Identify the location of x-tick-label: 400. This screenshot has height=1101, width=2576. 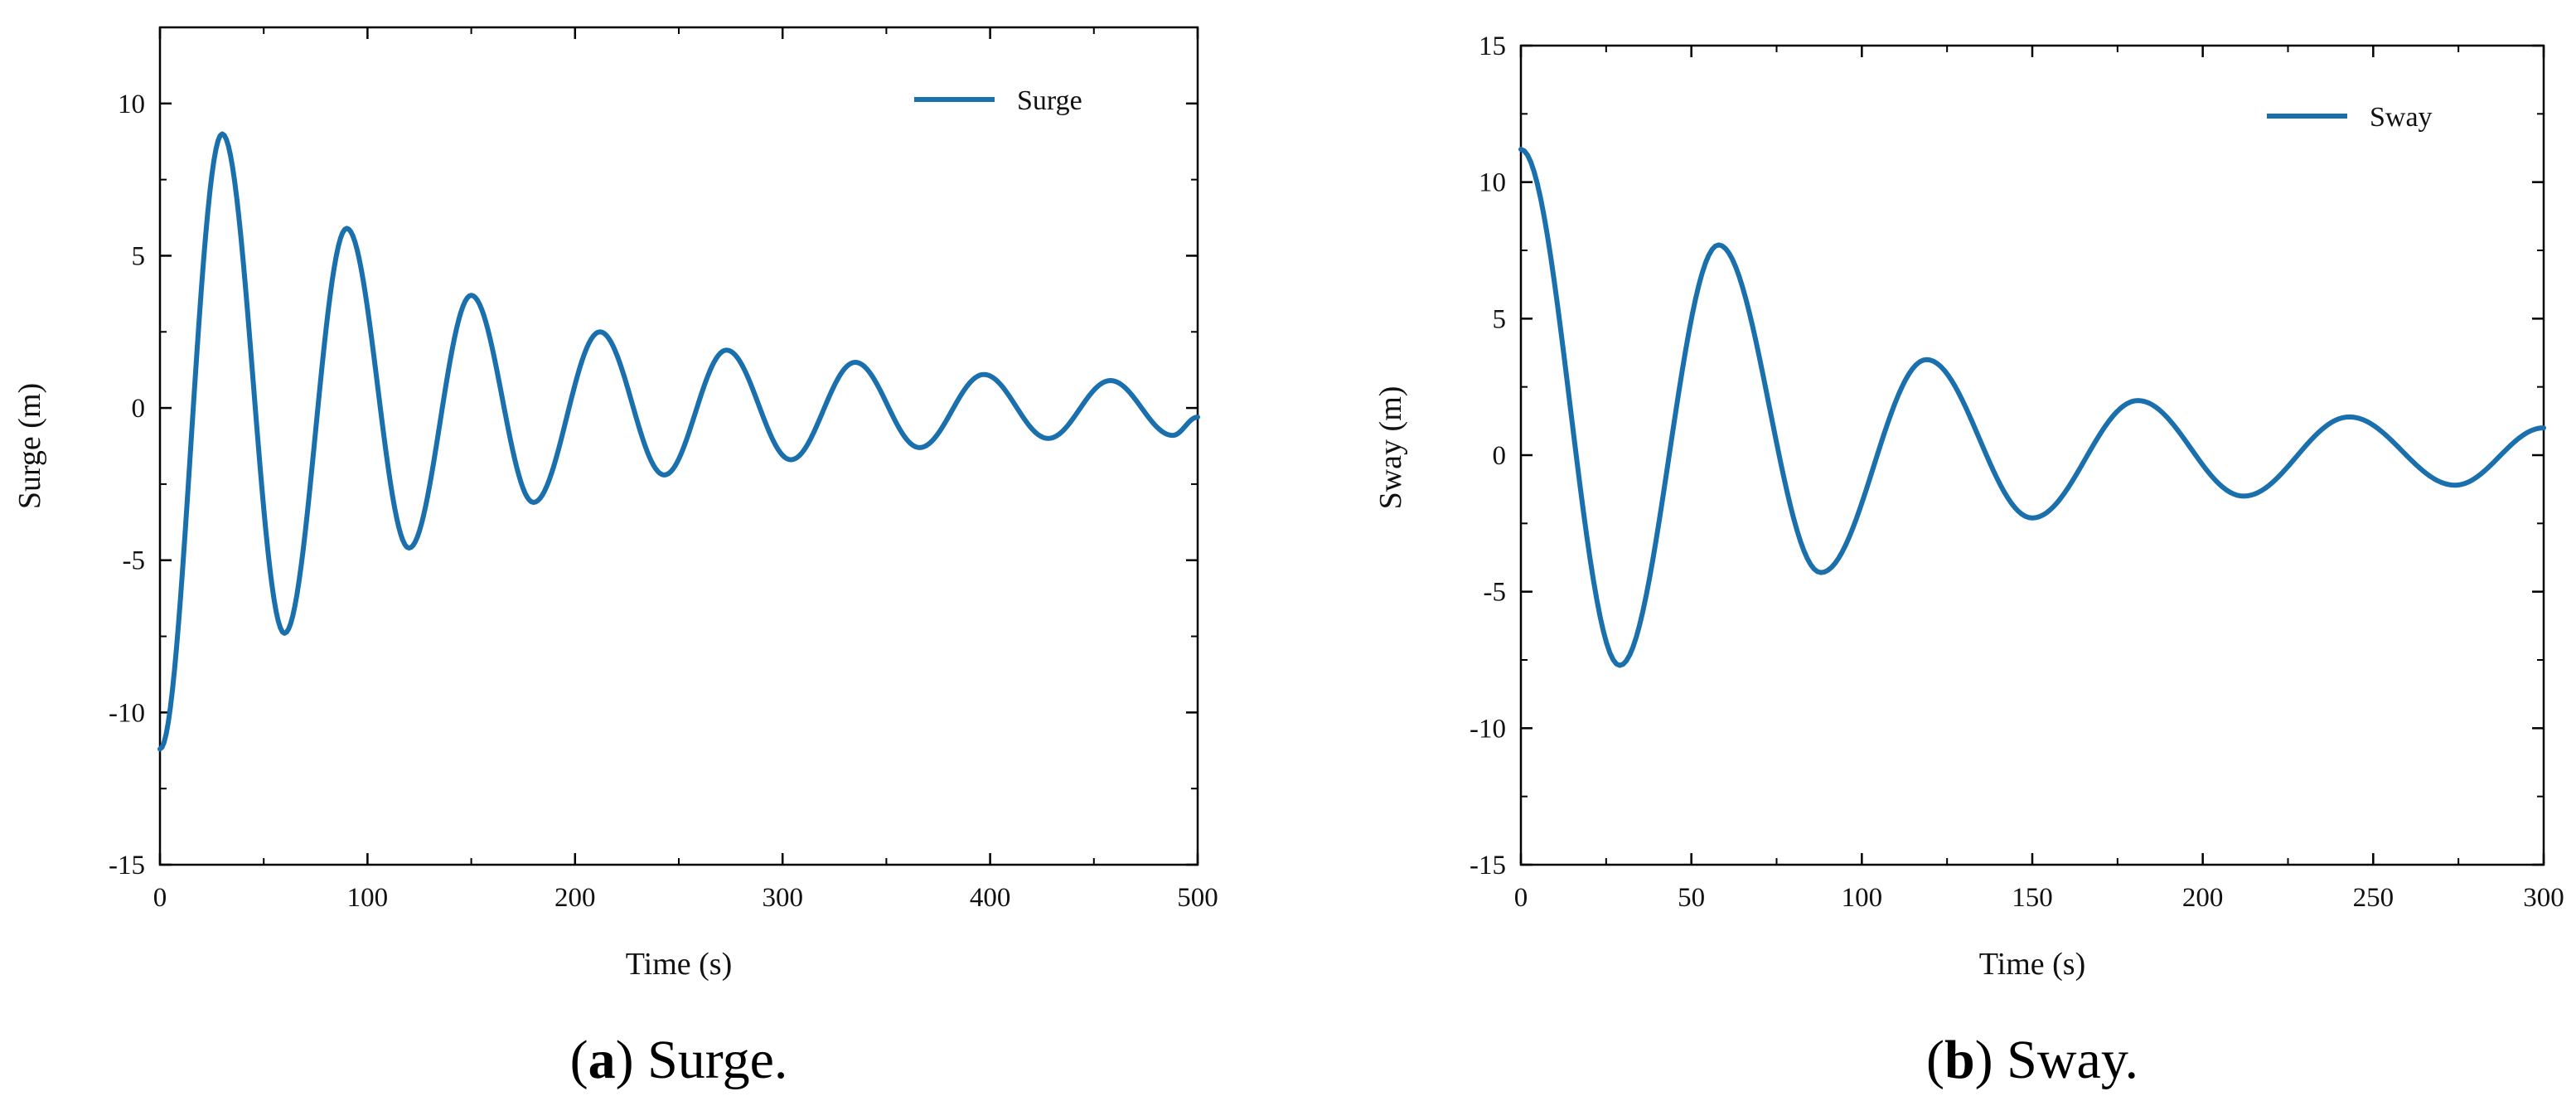
(990, 898).